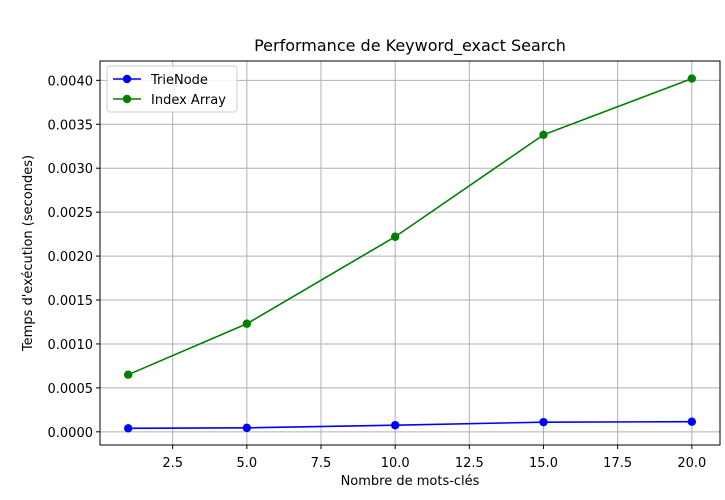  What do you see at coordinates (469, 463) in the screenshot?
I see `x-tick-label: 12.5` at bounding box center [469, 463].